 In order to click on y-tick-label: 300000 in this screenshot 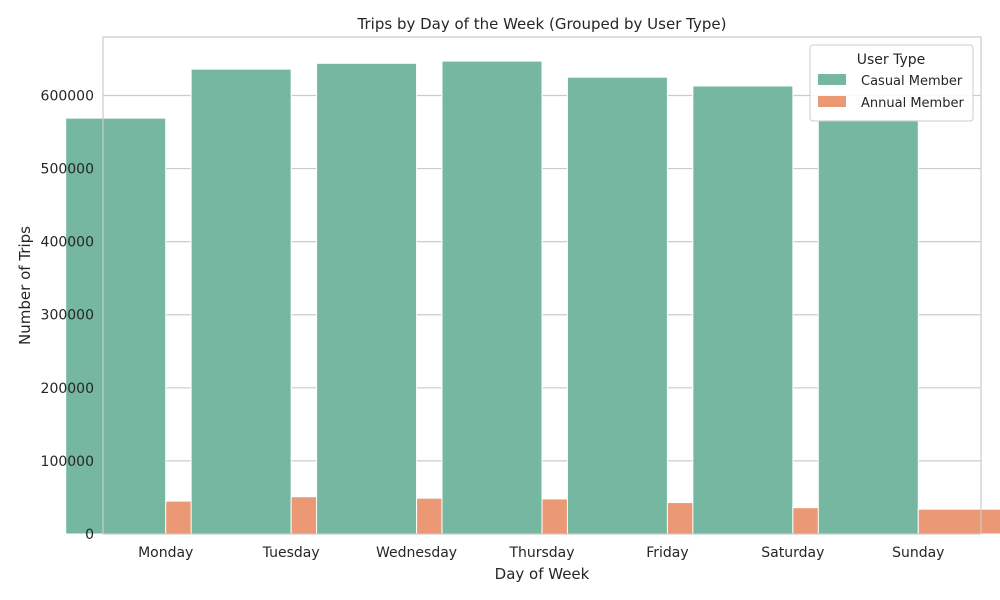, I will do `click(67, 316)`.